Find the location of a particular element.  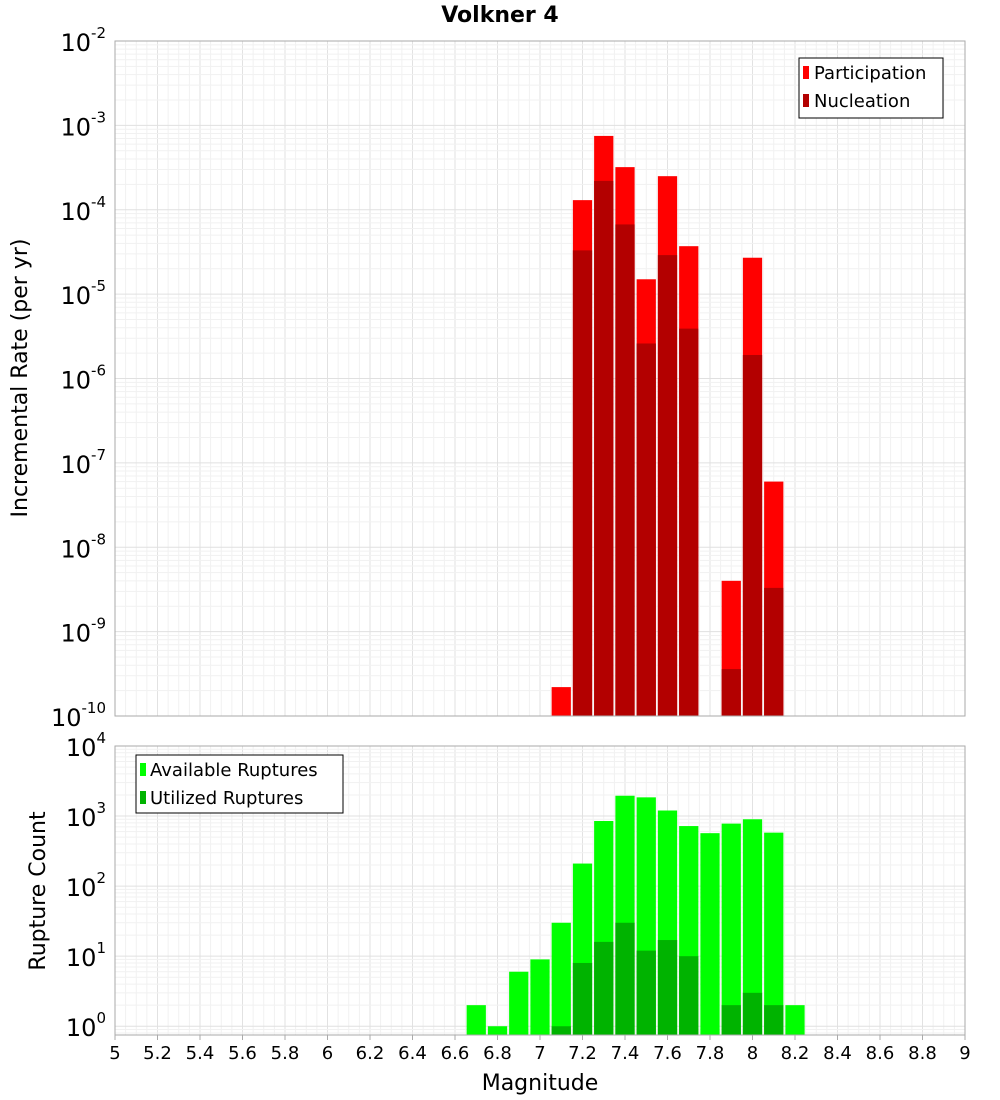

magnitude-x-tick-label: 8.2 is located at coordinates (795, 1053).